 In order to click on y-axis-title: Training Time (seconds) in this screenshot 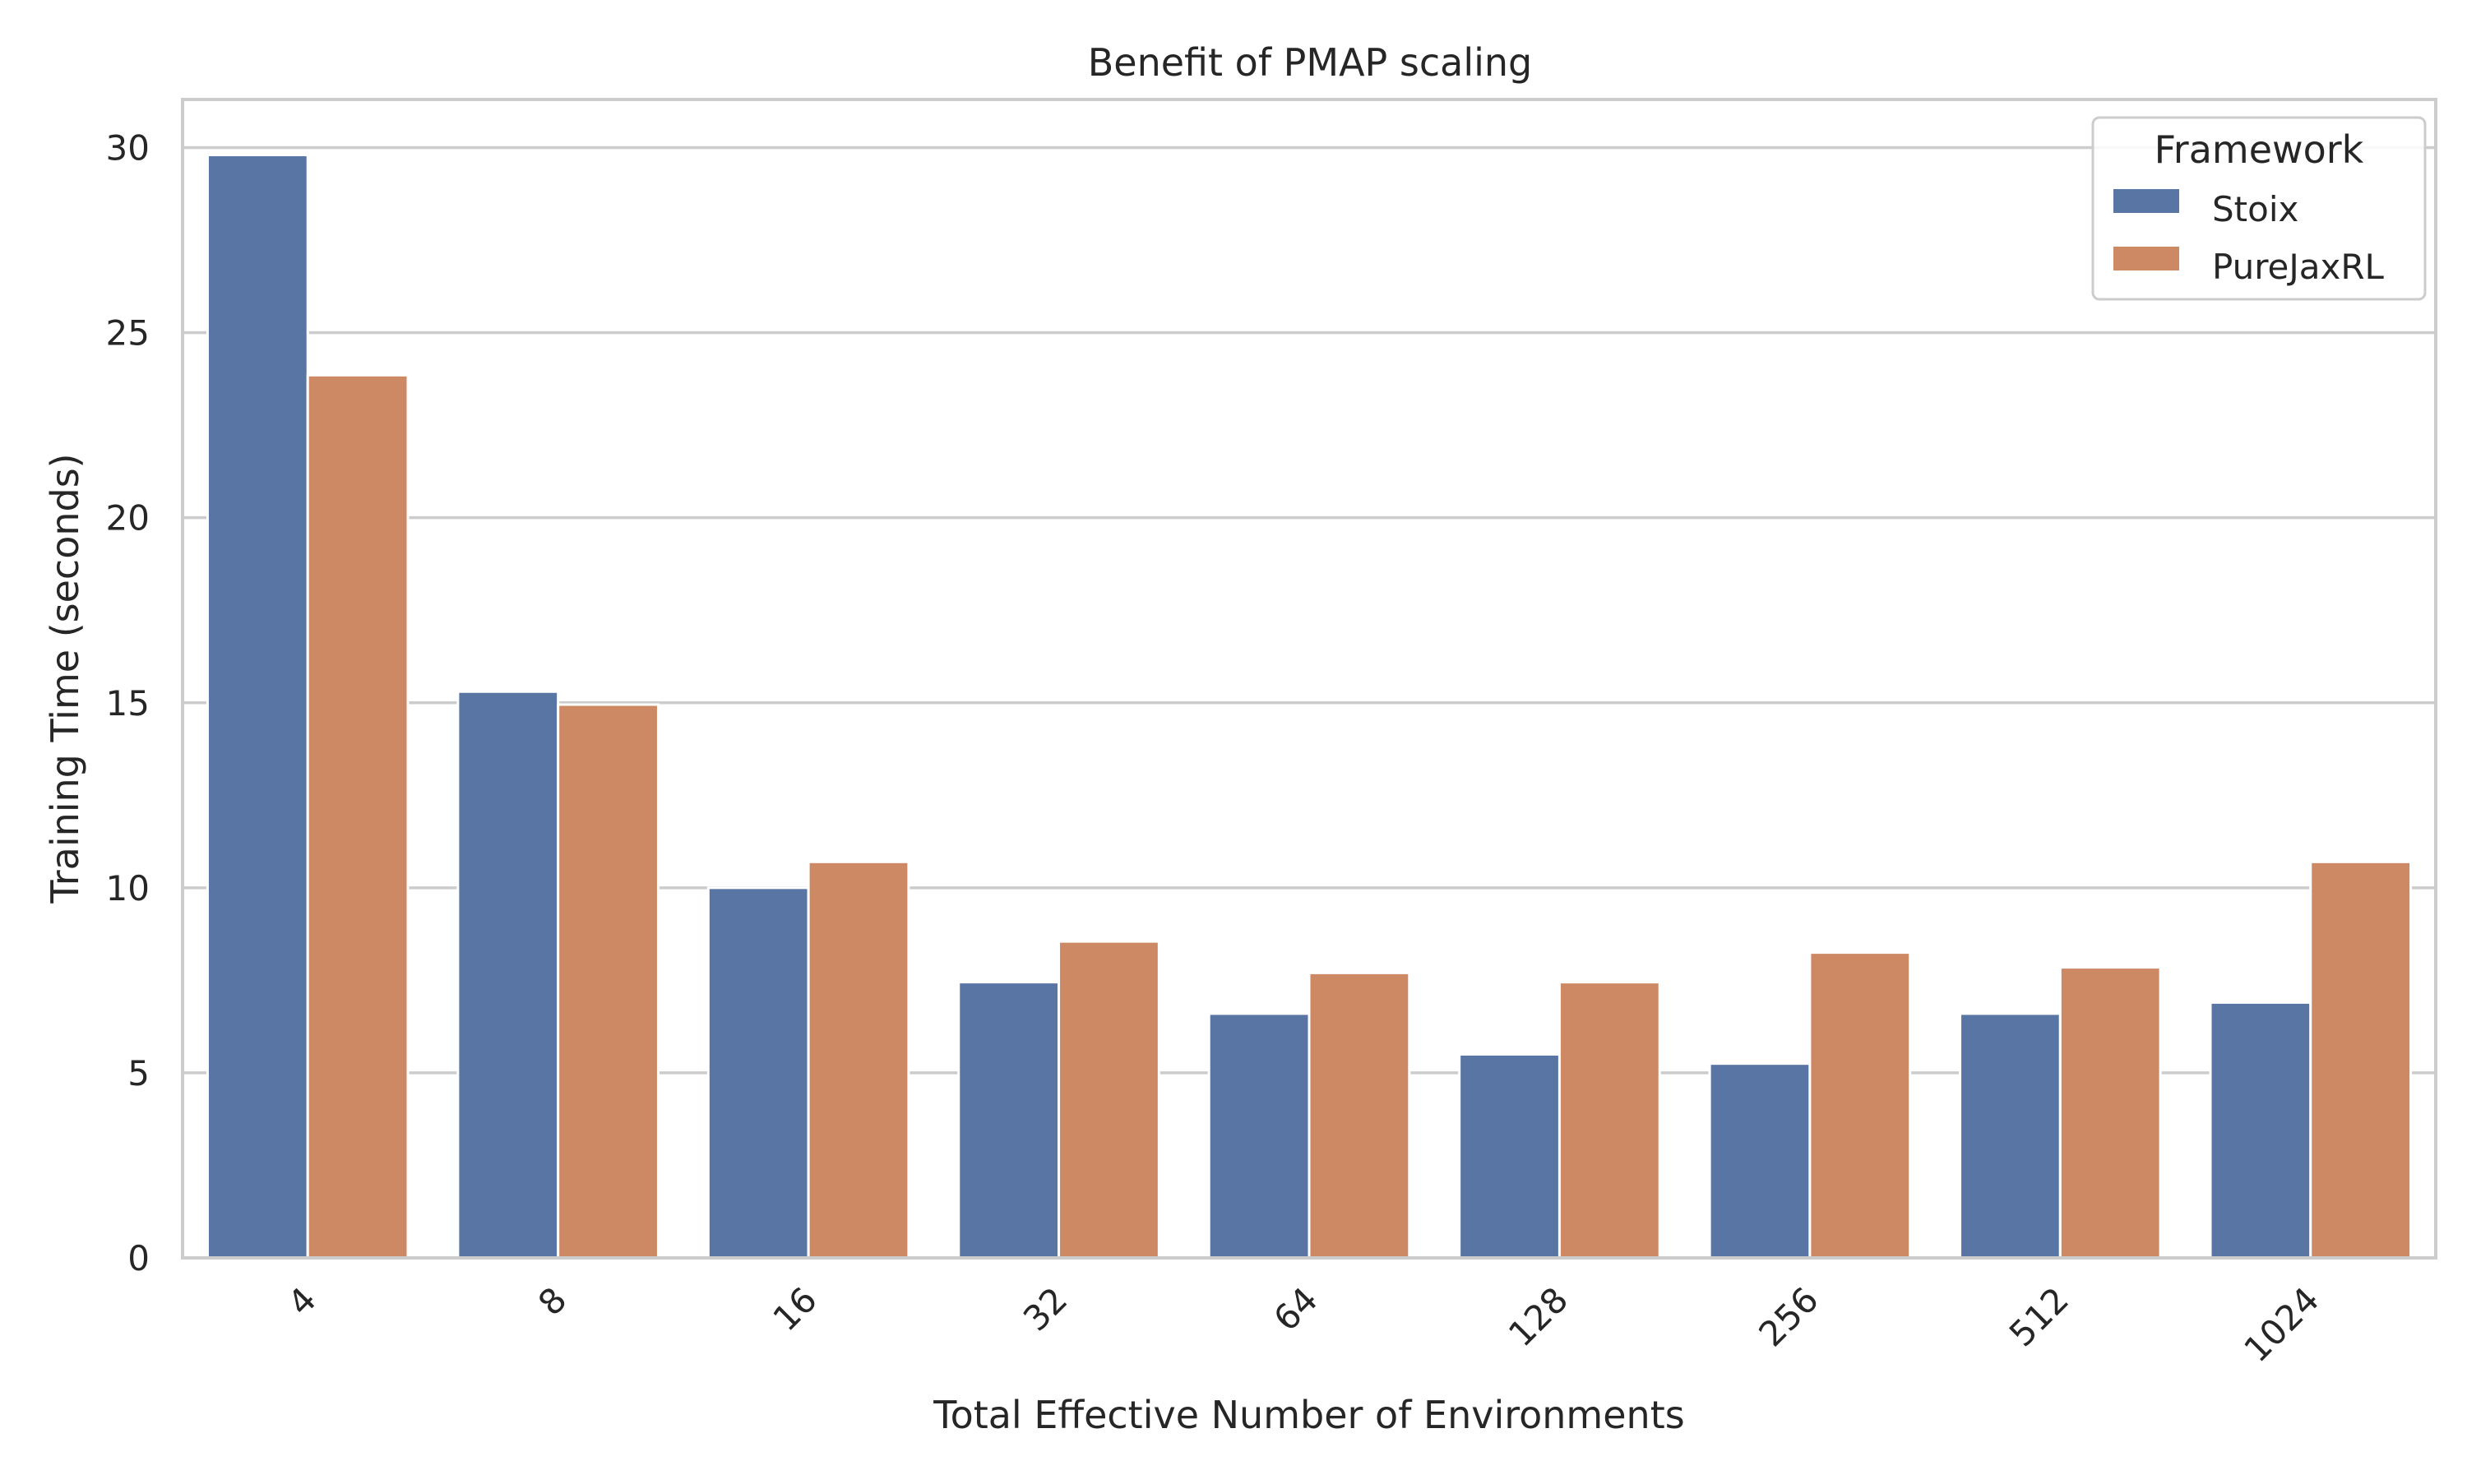, I will do `click(65, 679)`.